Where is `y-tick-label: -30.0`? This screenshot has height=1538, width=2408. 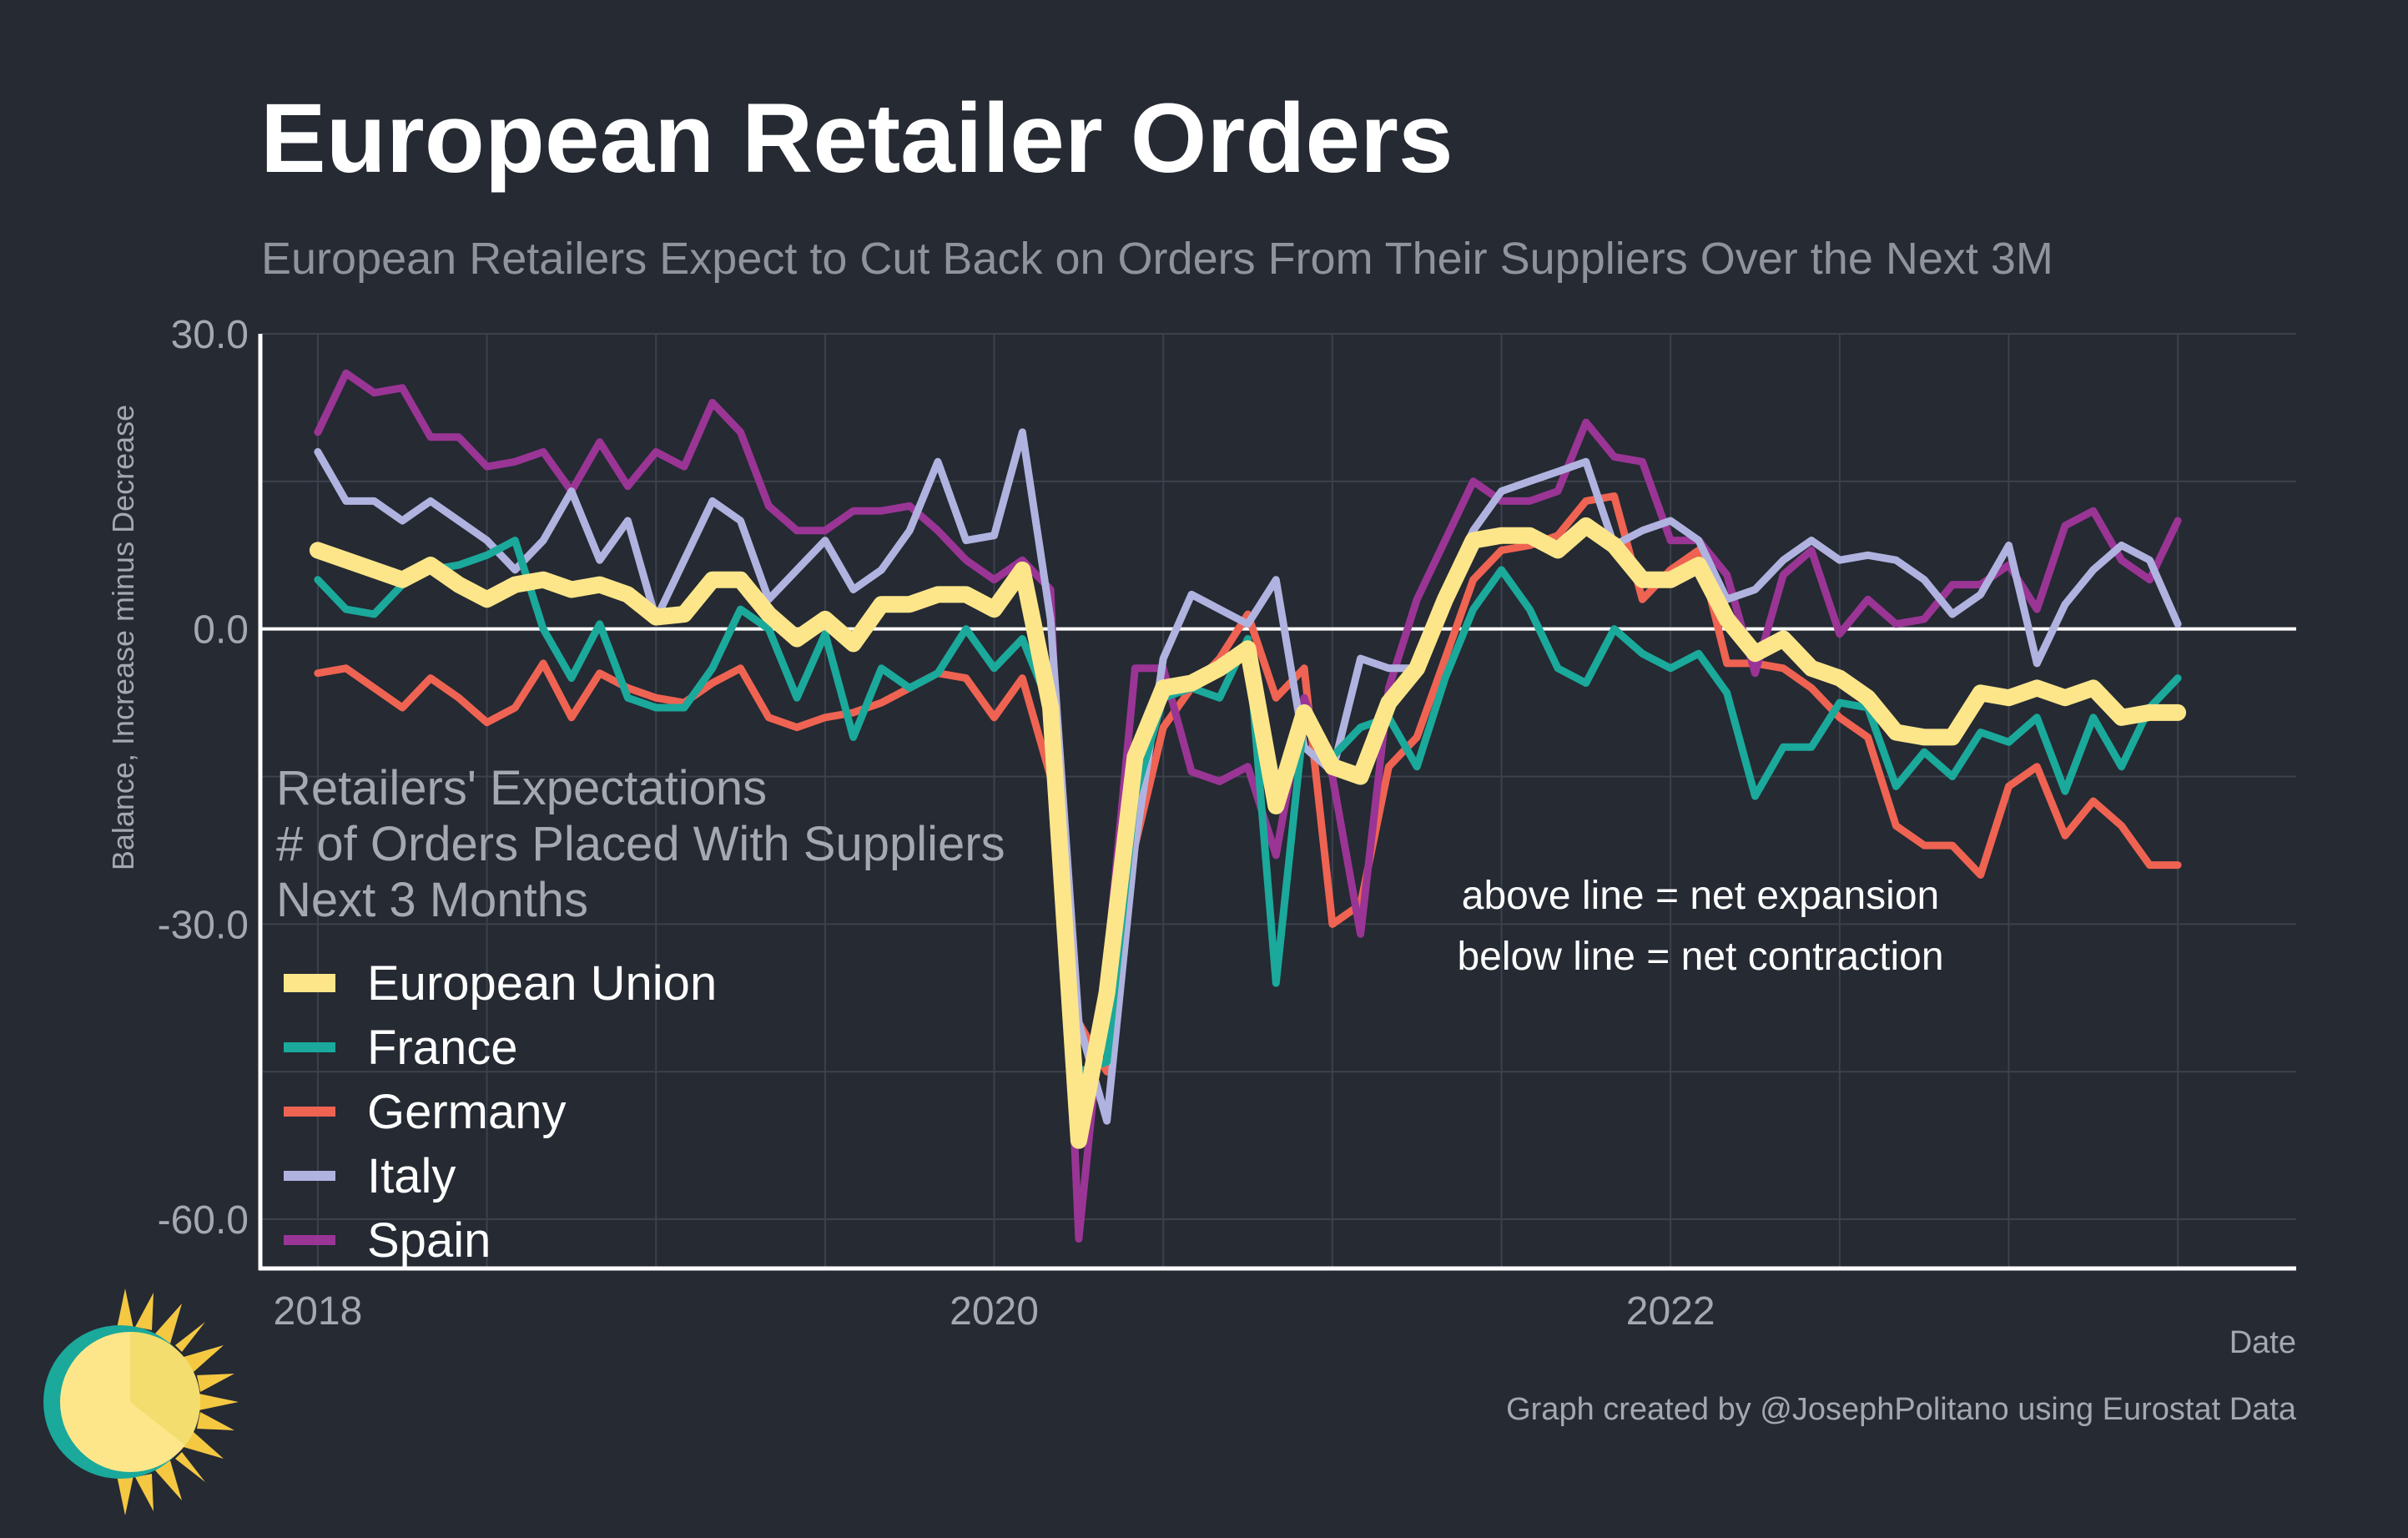
y-tick-label: -30.0 is located at coordinates (203, 925).